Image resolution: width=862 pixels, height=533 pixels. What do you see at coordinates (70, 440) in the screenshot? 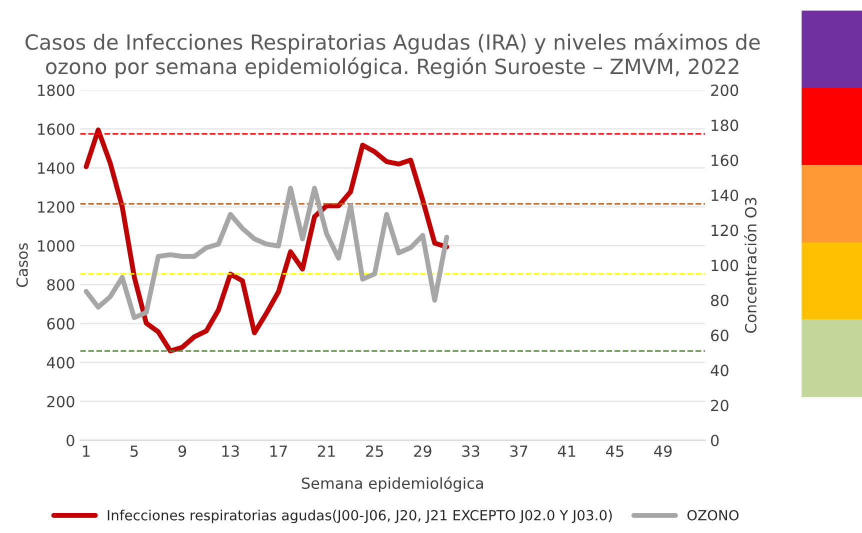
I see `y-tick-label: 0` at bounding box center [70, 440].